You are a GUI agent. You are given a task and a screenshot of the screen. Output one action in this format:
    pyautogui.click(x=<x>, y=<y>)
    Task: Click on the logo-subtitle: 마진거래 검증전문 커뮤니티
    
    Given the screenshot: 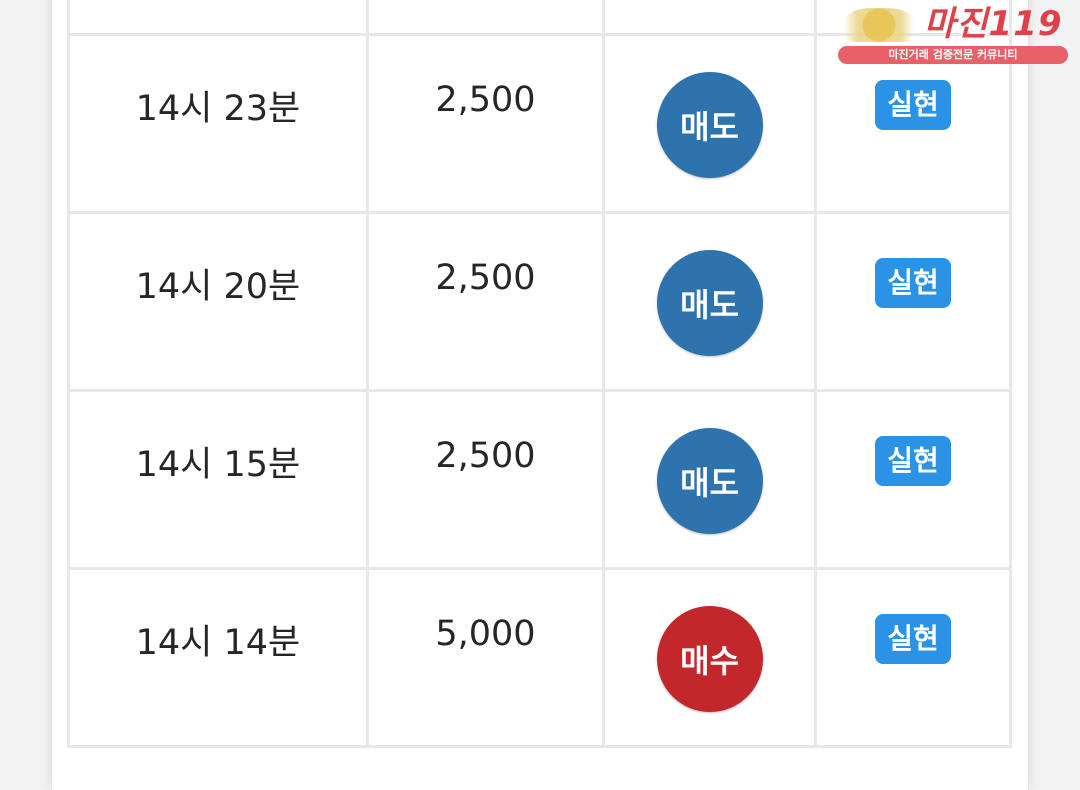 What is the action you would take?
    pyautogui.click(x=953, y=55)
    